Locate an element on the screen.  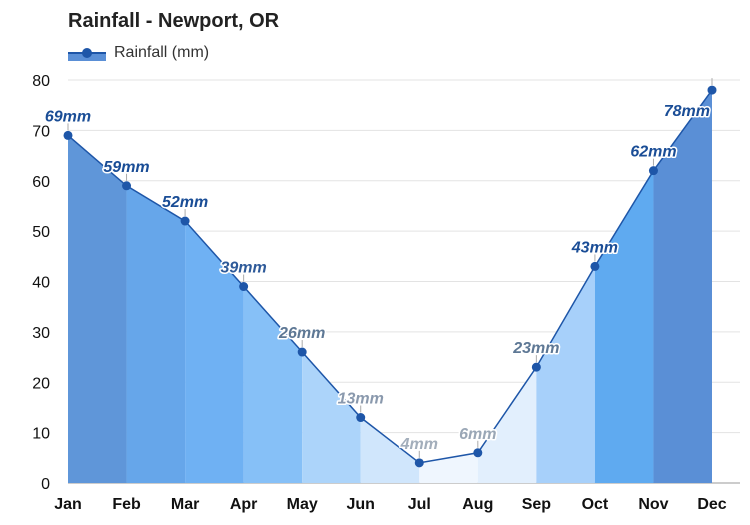
data-label: 13mm is located at coordinates (361, 399).